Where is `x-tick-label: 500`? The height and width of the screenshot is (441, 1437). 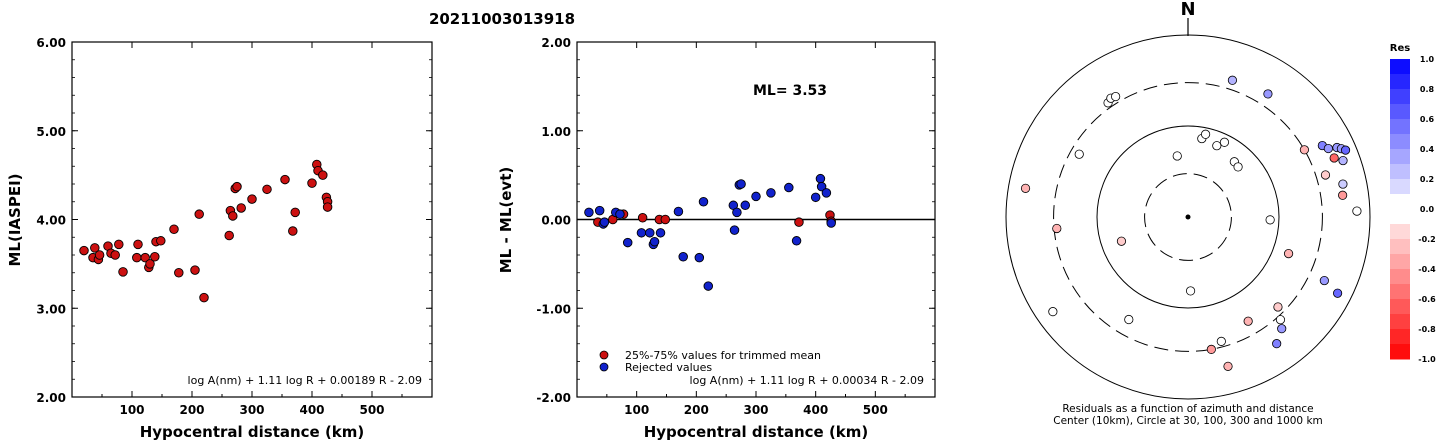 x-tick-label: 500 is located at coordinates (875, 410).